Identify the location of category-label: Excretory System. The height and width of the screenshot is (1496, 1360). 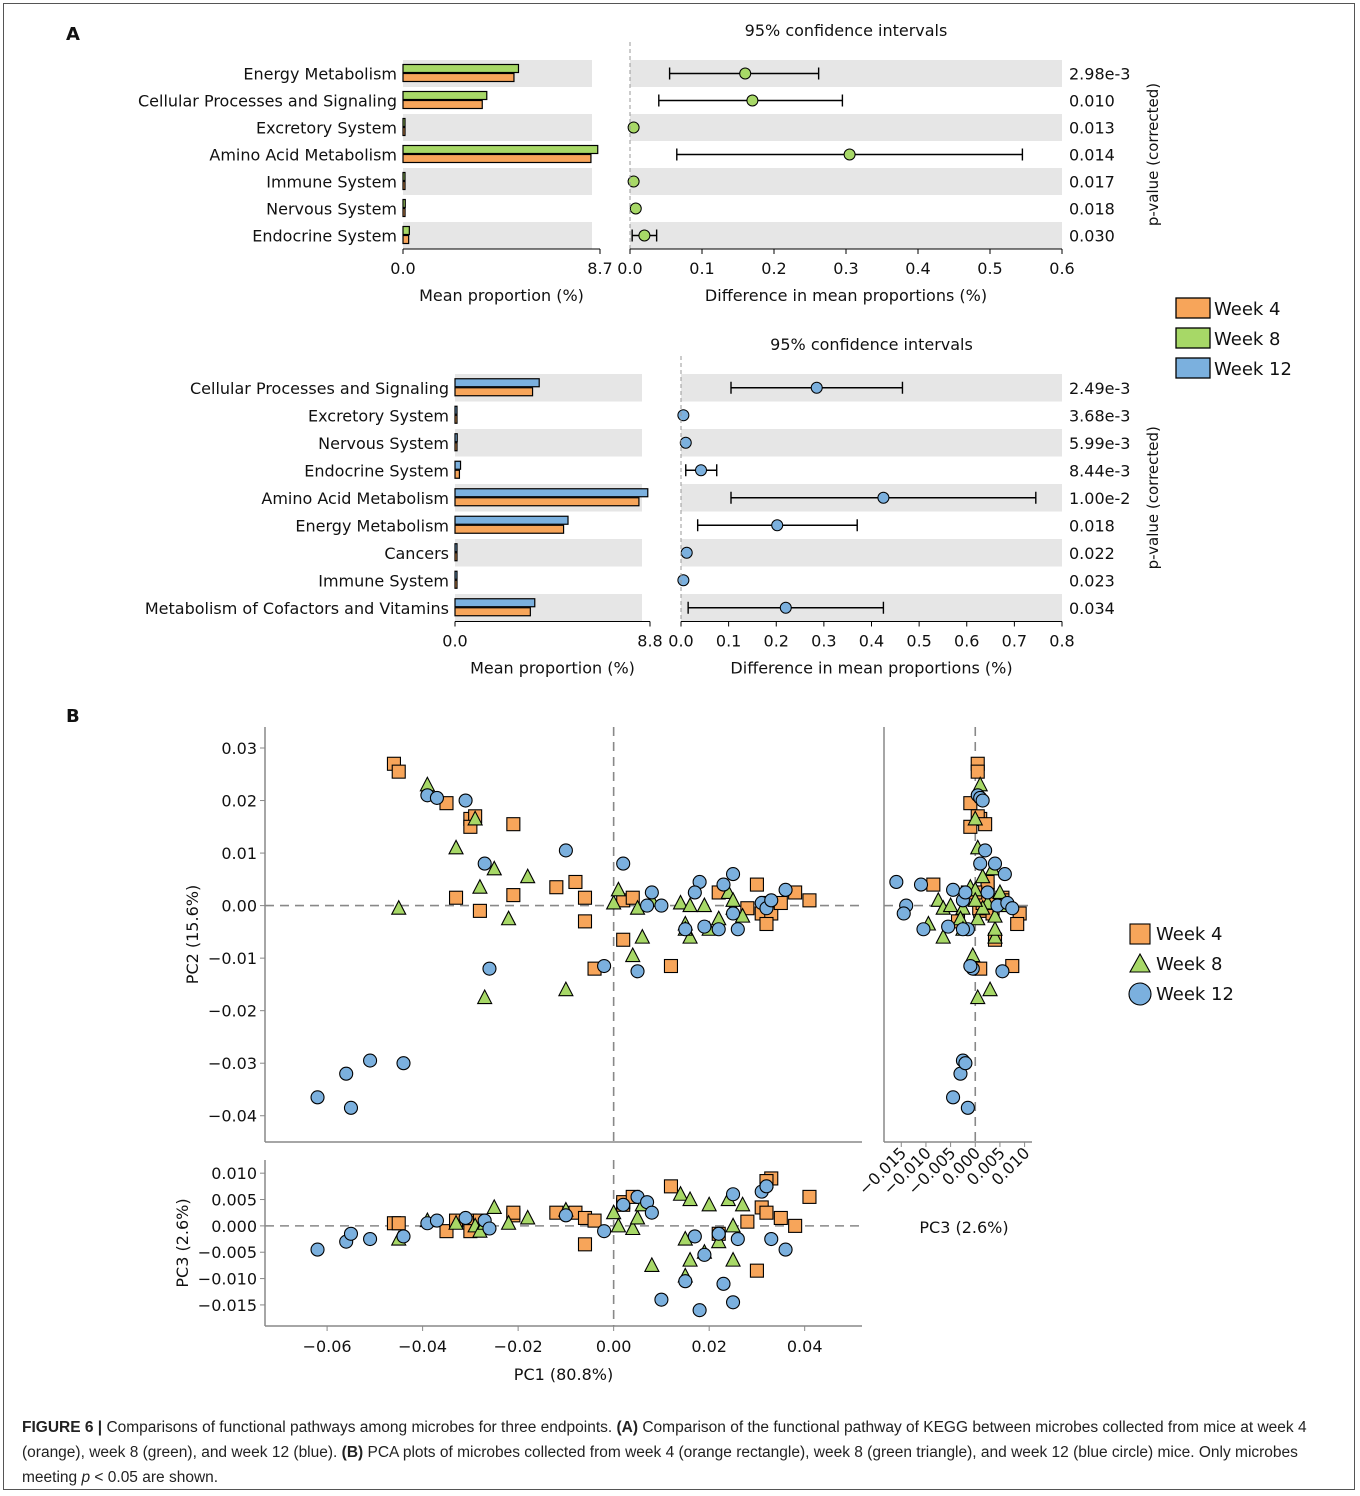
(326, 128).